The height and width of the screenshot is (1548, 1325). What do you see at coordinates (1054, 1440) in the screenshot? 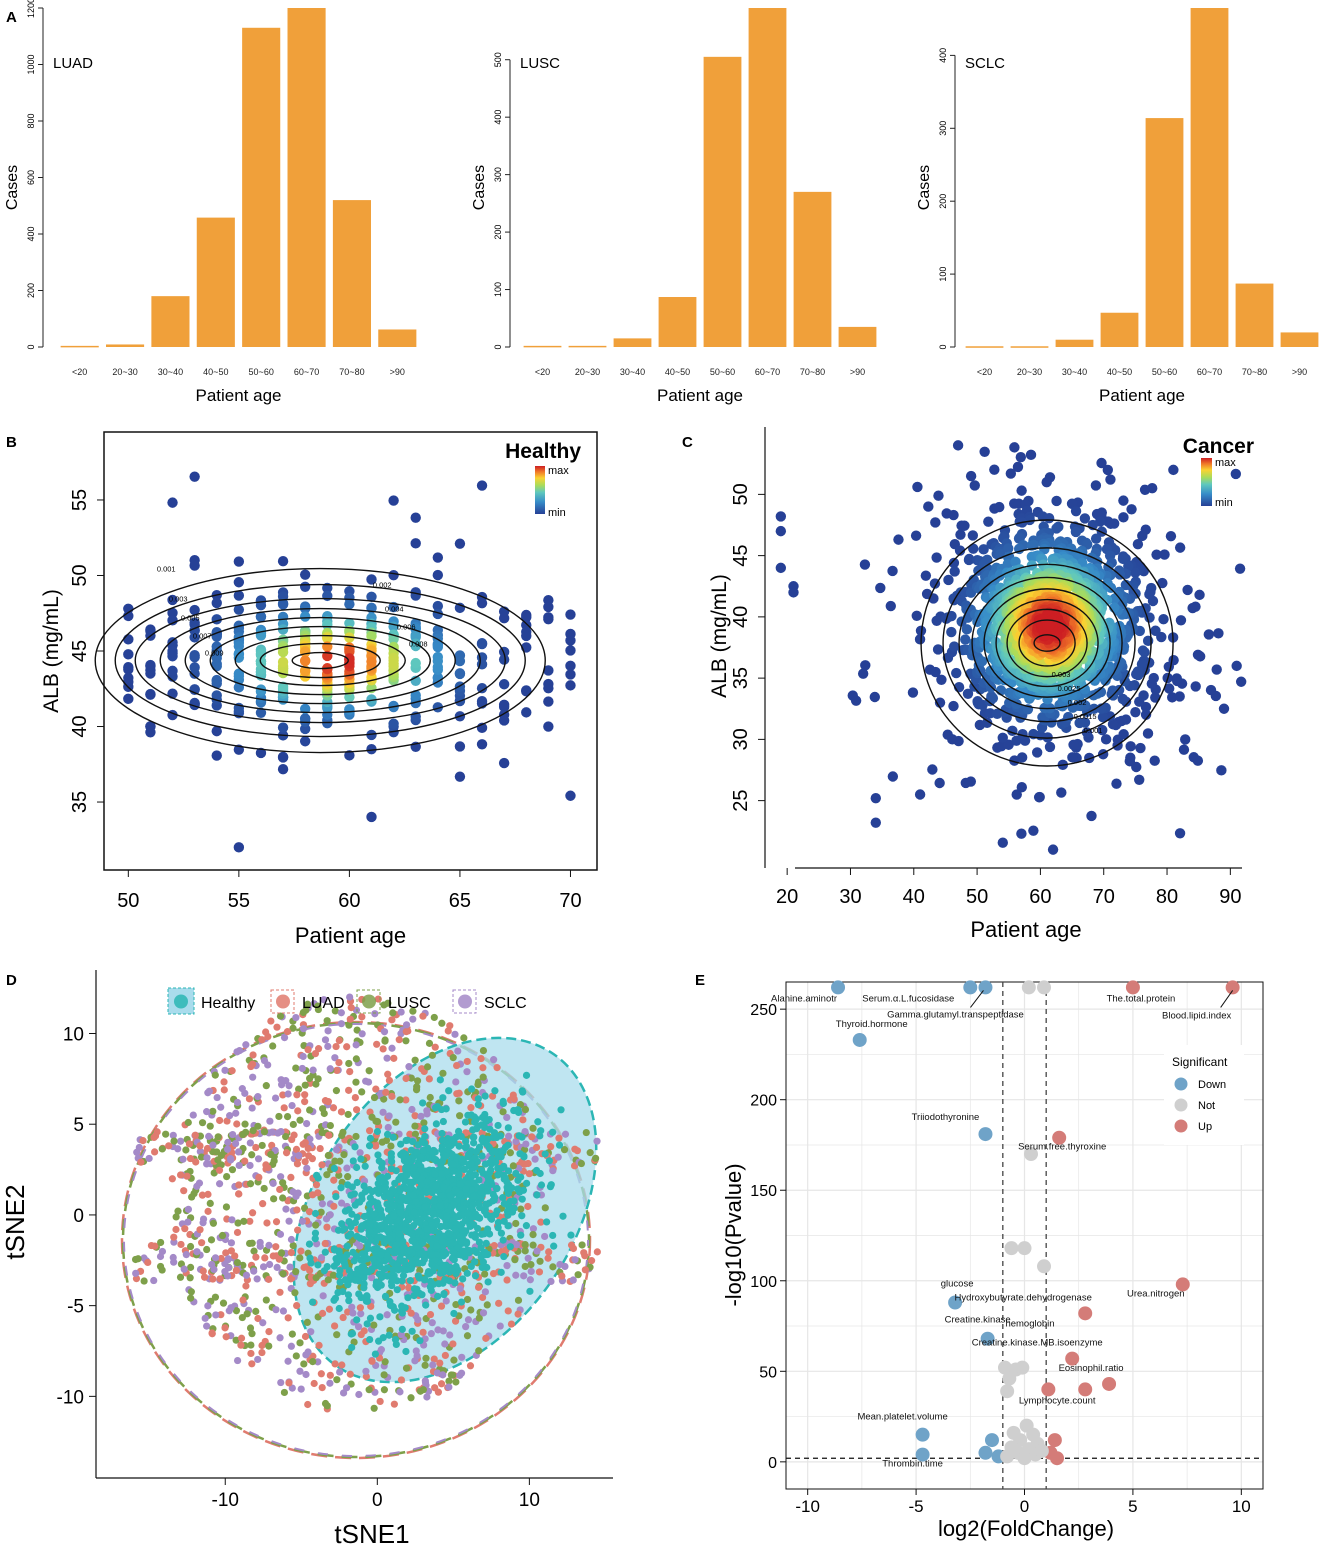
I see `point-up` at bounding box center [1054, 1440].